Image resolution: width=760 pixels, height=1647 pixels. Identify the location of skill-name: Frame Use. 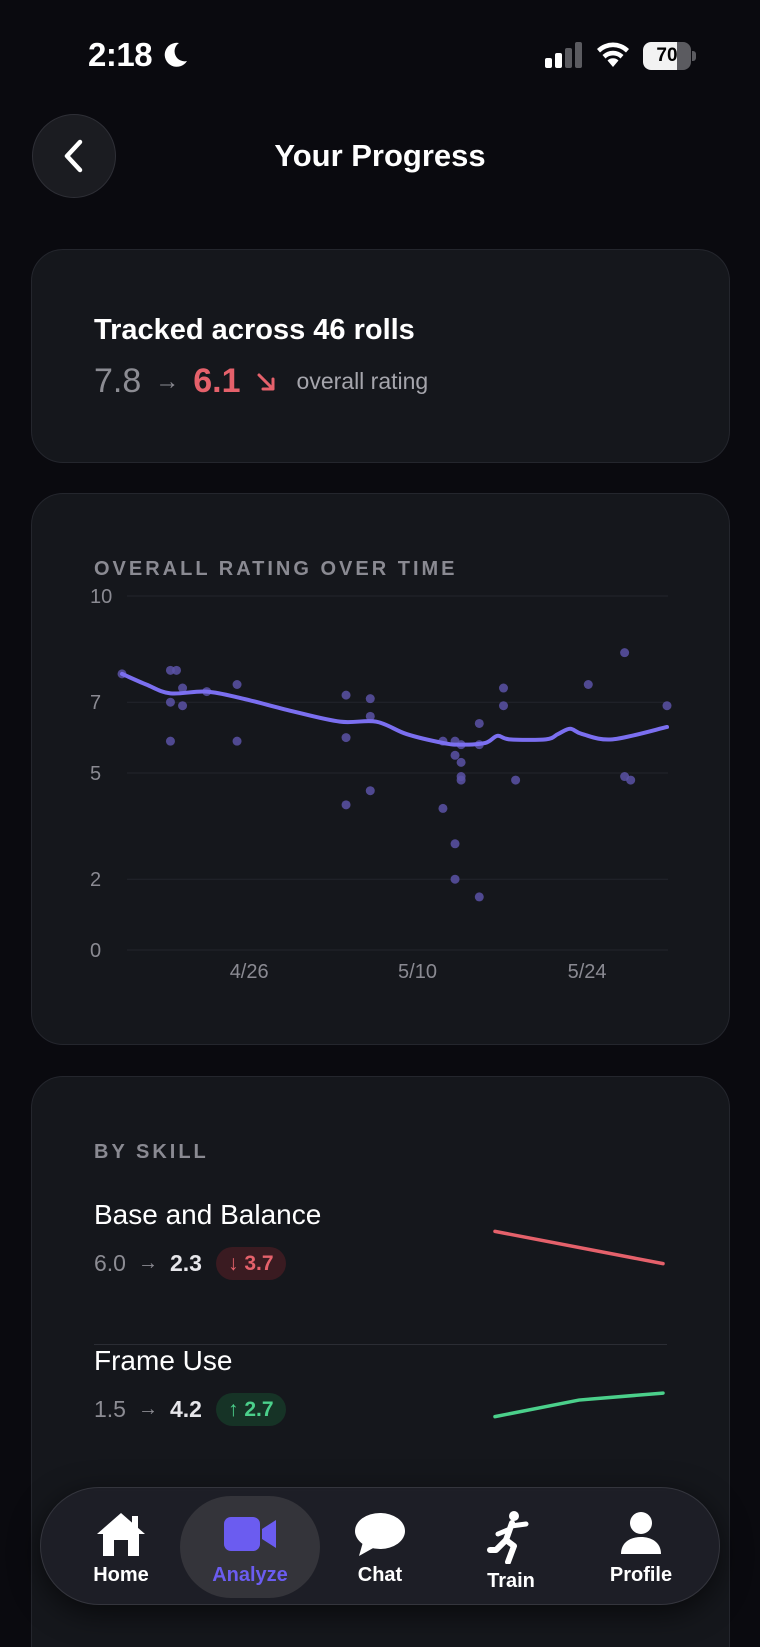
(163, 1360).